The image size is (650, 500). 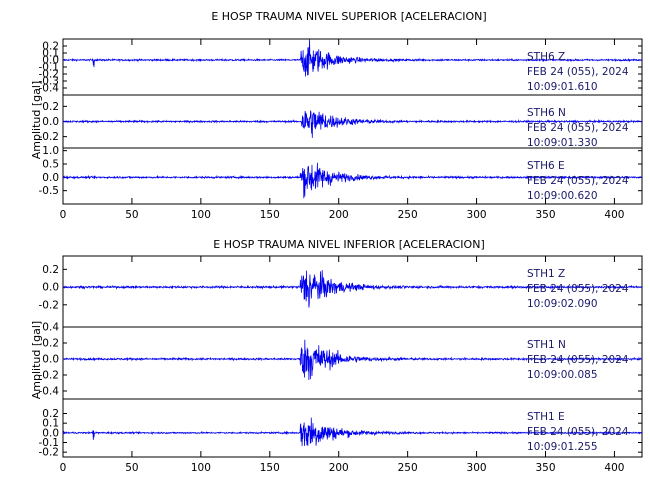 I want to click on panel-inferior-ylabel: Amplitud [gal], so click(x=36, y=360).